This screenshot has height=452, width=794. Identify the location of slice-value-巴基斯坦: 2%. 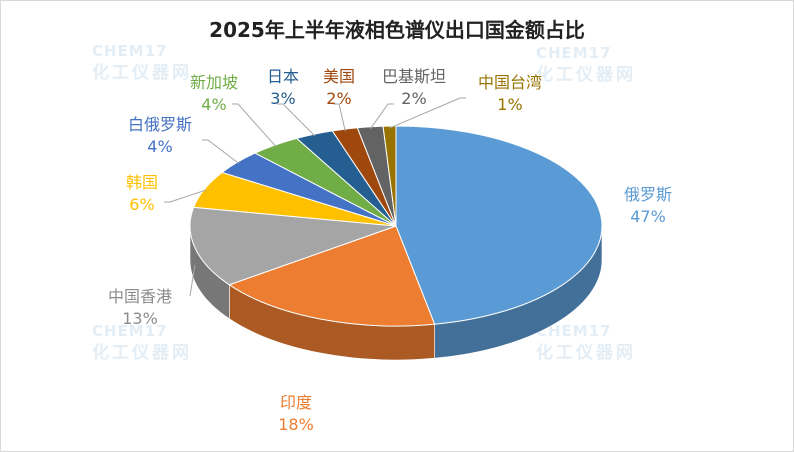
(413, 98).